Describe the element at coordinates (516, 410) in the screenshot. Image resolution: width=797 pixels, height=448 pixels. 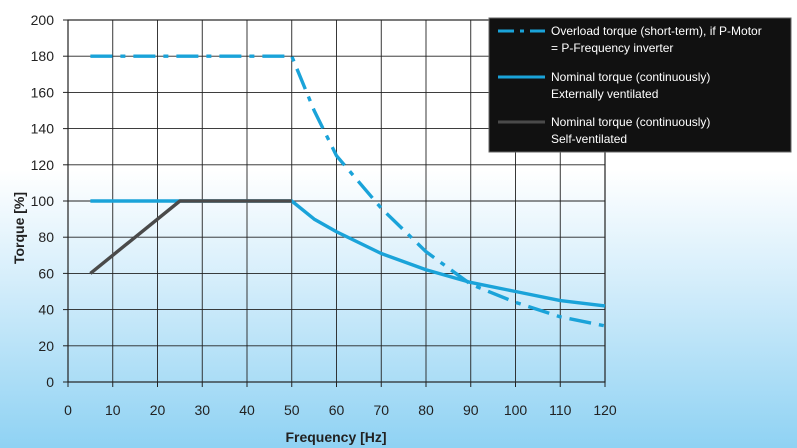
I see `x-tick-label: 100` at that location.